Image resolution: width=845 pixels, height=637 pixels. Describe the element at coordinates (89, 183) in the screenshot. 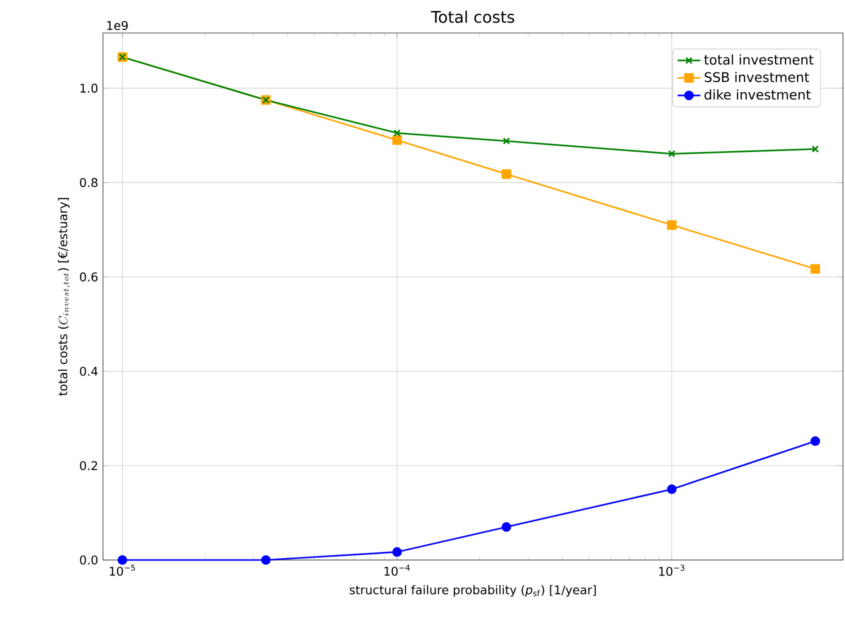

I see `y-tick-label: 0.8` at that location.